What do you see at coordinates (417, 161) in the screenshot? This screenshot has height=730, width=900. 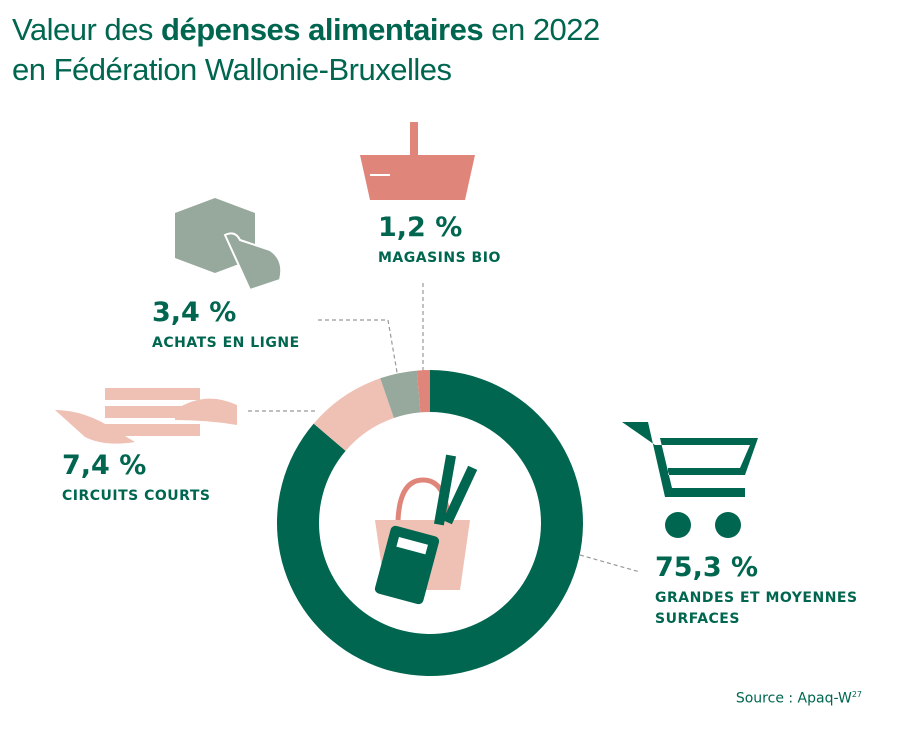 I see `basket-icon` at bounding box center [417, 161].